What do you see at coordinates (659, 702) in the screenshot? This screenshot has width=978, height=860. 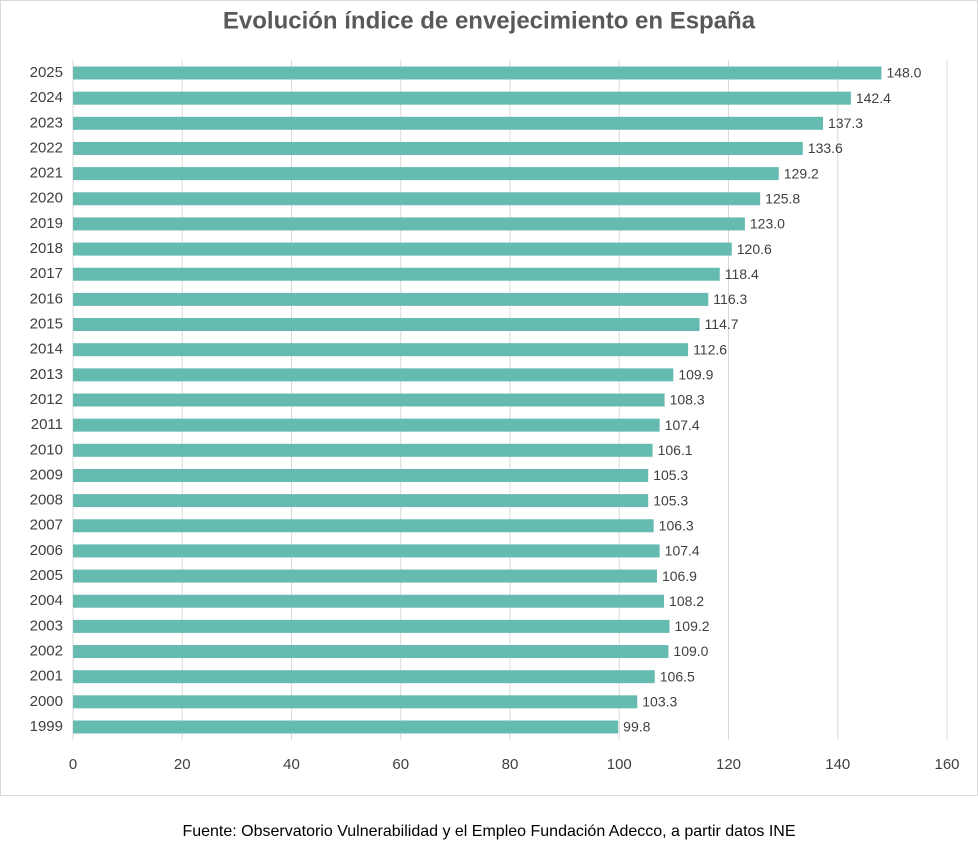 I see `data-label: 103.3` at bounding box center [659, 702].